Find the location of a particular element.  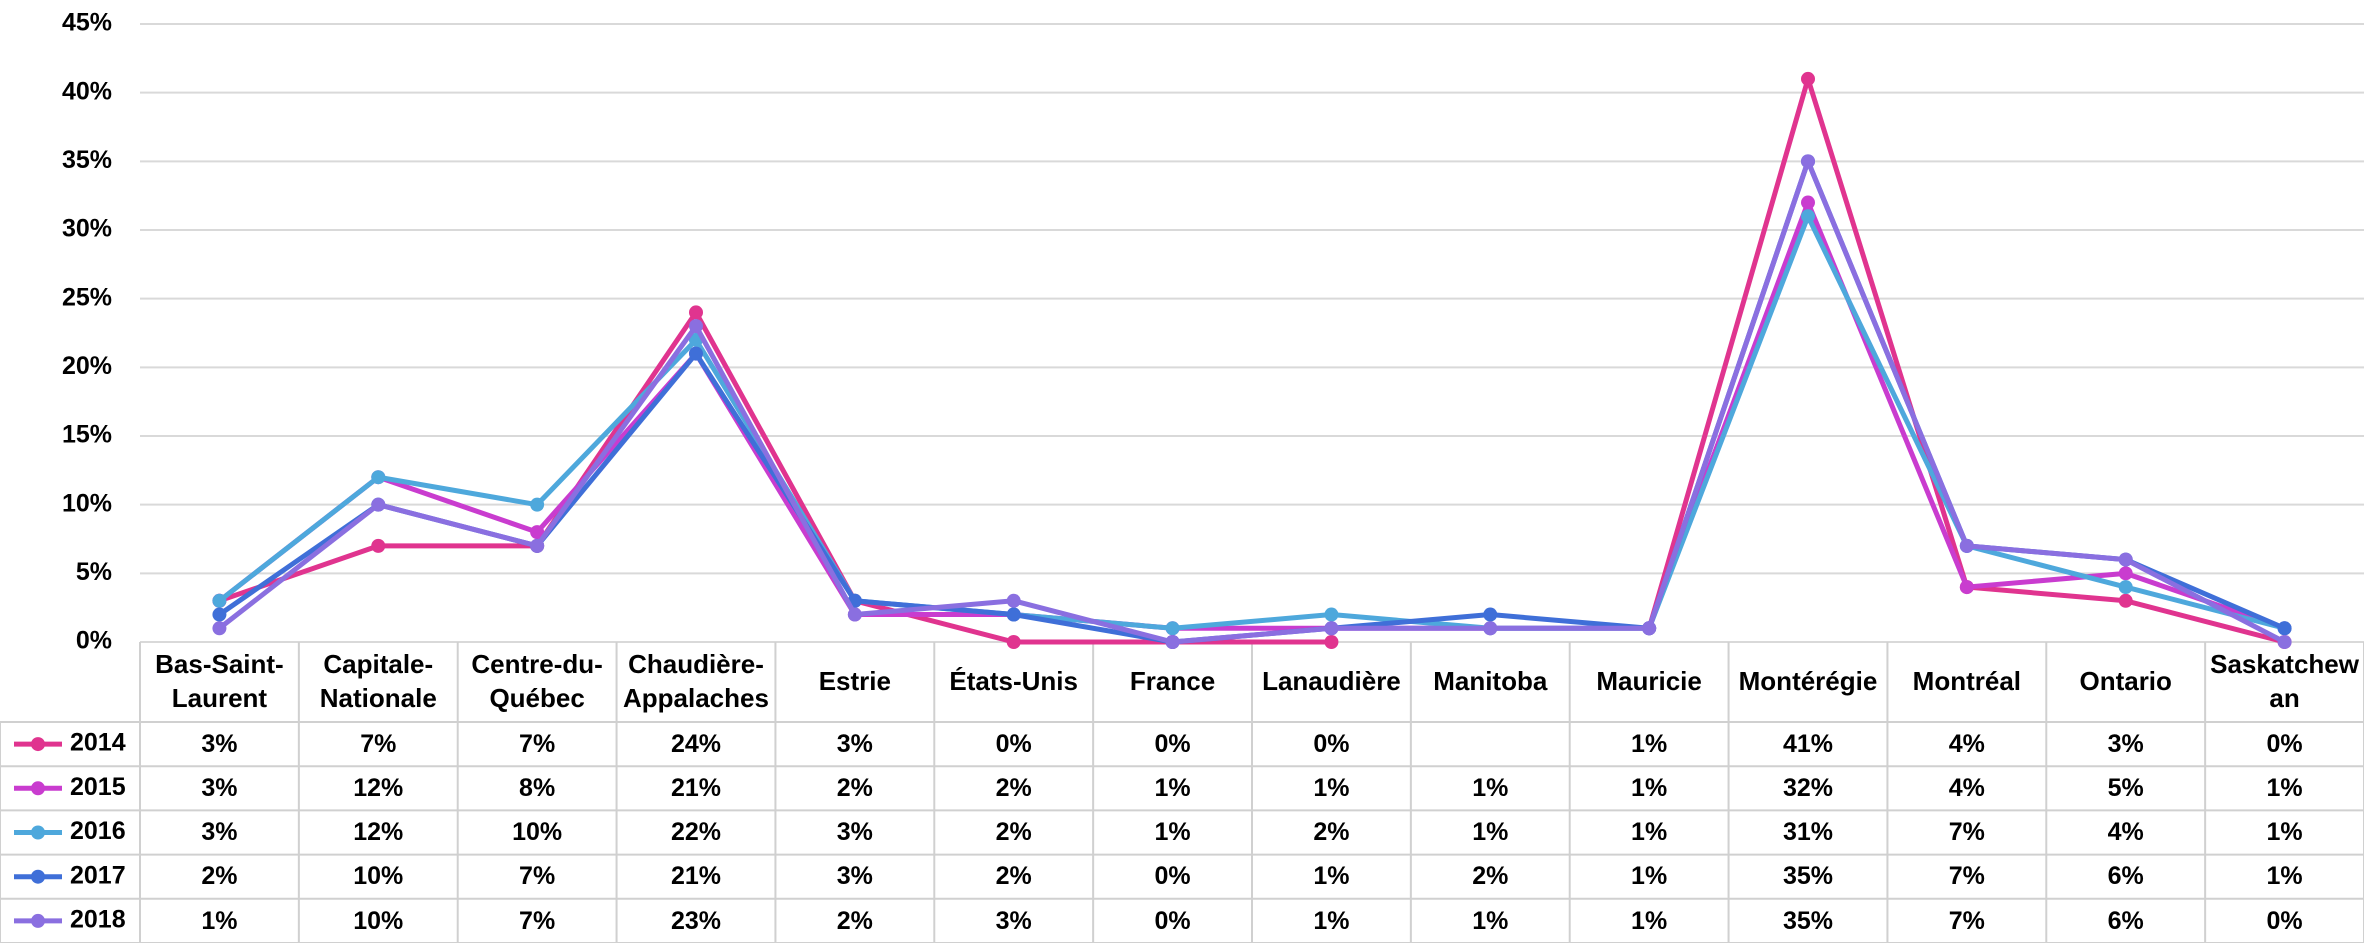

y-tick-label: 0% is located at coordinates (94, 641).